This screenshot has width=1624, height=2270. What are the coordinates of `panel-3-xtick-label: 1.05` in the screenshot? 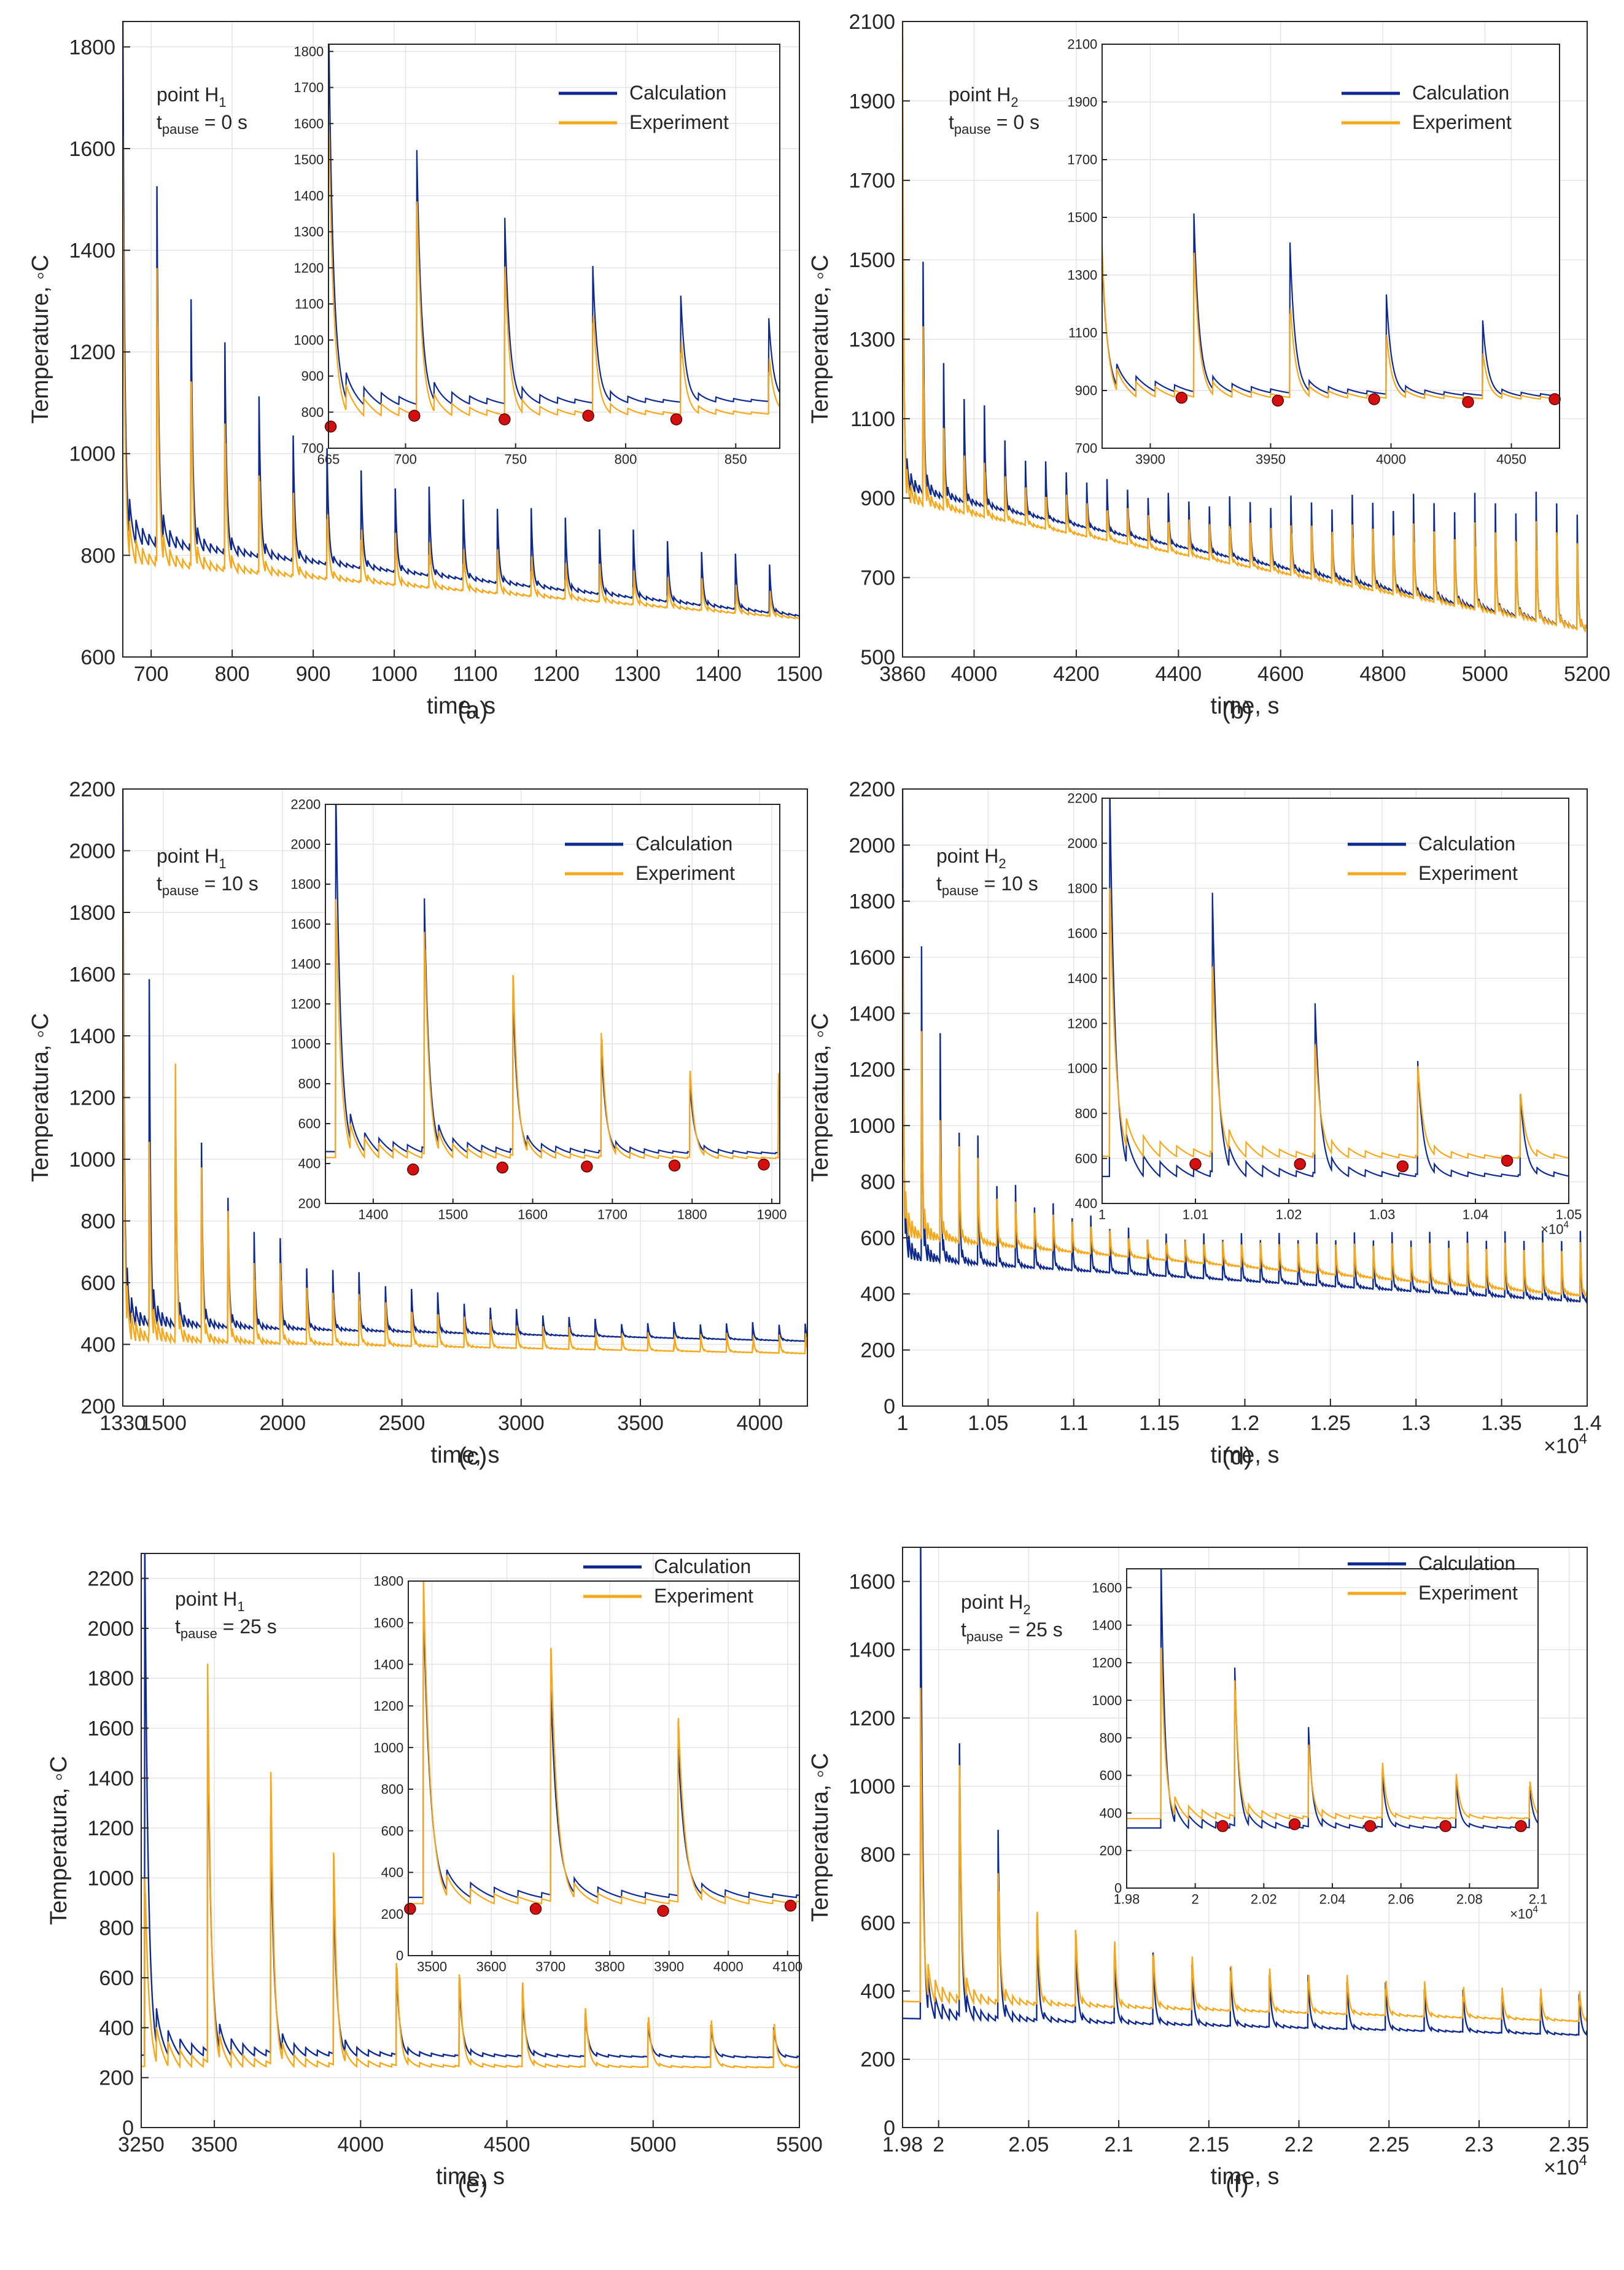 It's located at (988, 1423).